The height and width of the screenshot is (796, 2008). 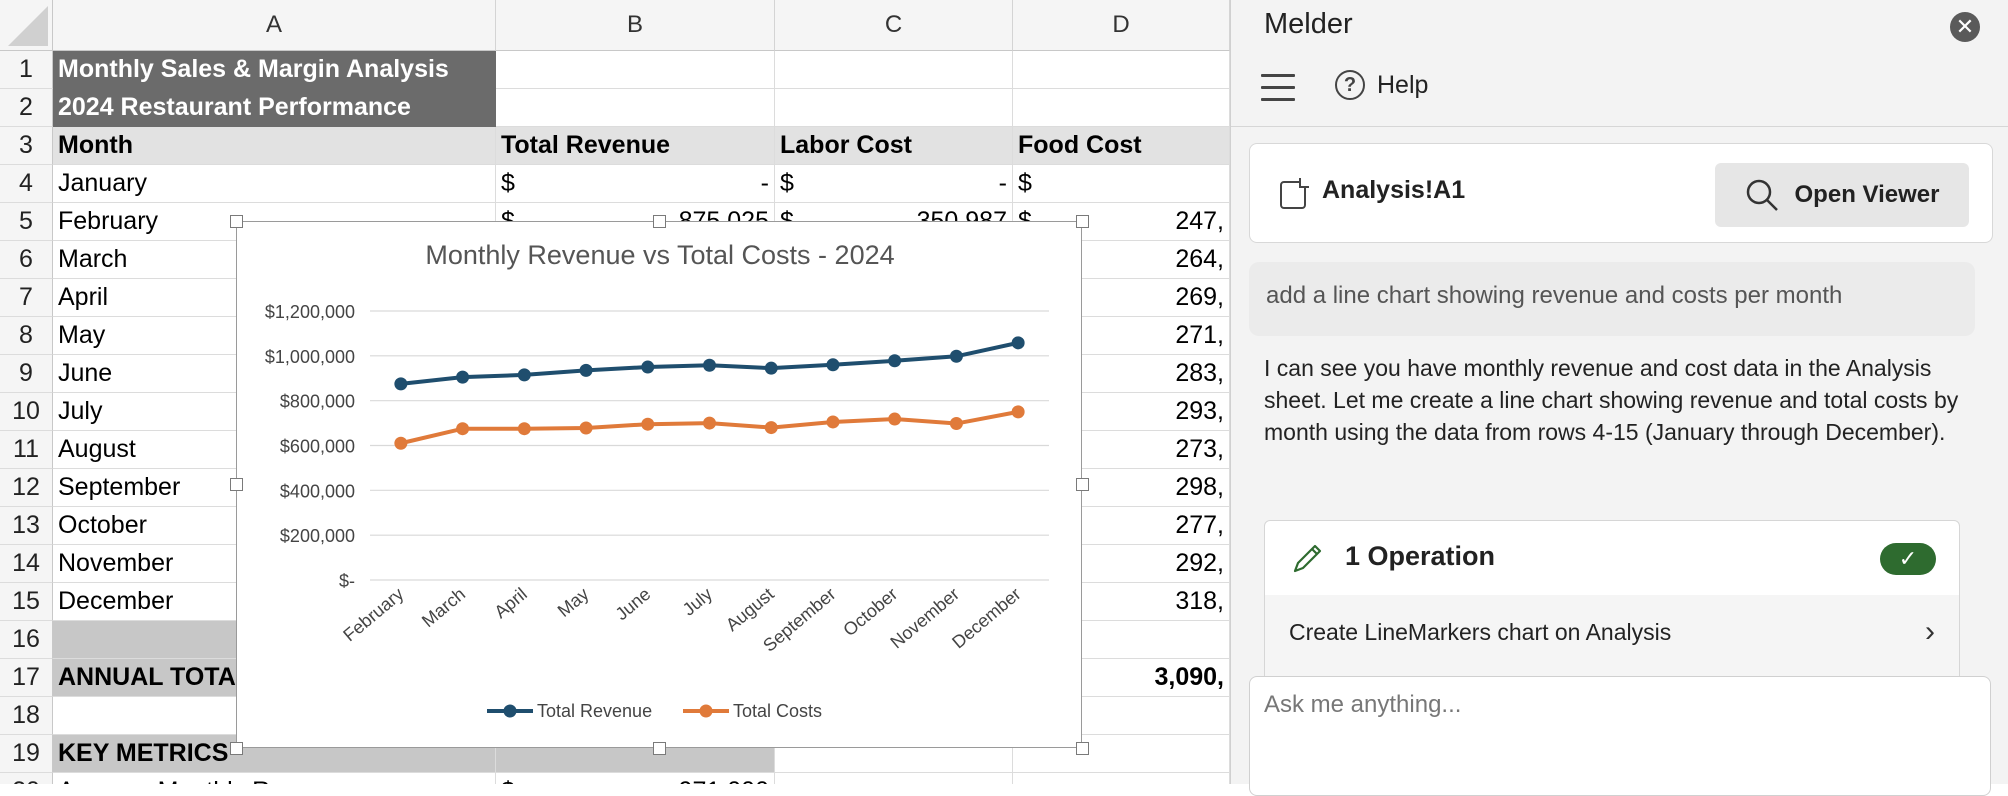 What do you see at coordinates (1121, 602) in the screenshot?
I see `cell-d: 318,` at bounding box center [1121, 602].